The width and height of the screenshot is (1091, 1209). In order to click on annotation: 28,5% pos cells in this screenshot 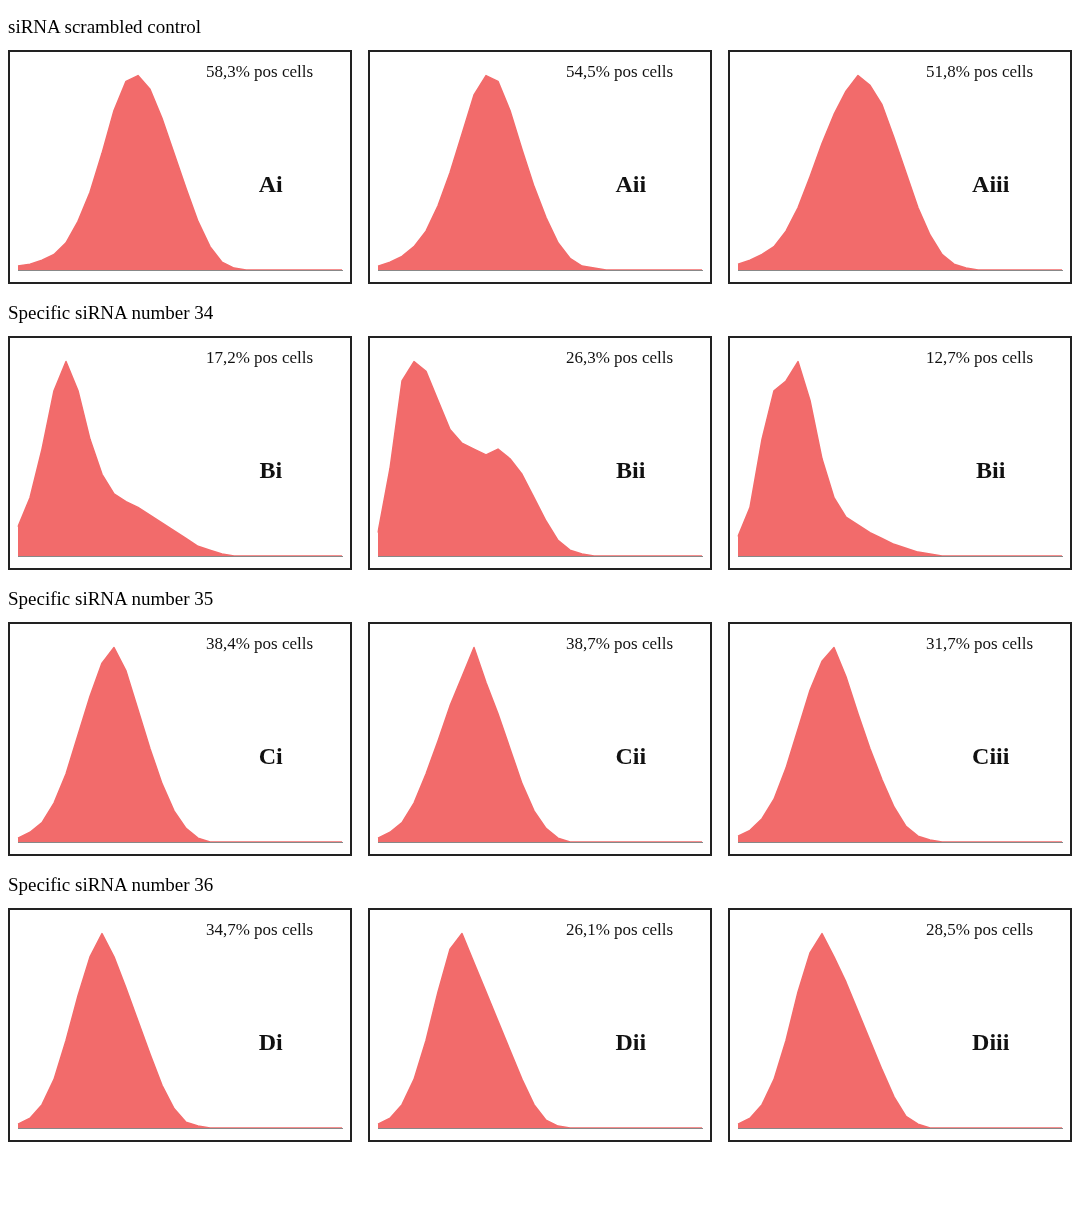, I will do `click(979, 929)`.